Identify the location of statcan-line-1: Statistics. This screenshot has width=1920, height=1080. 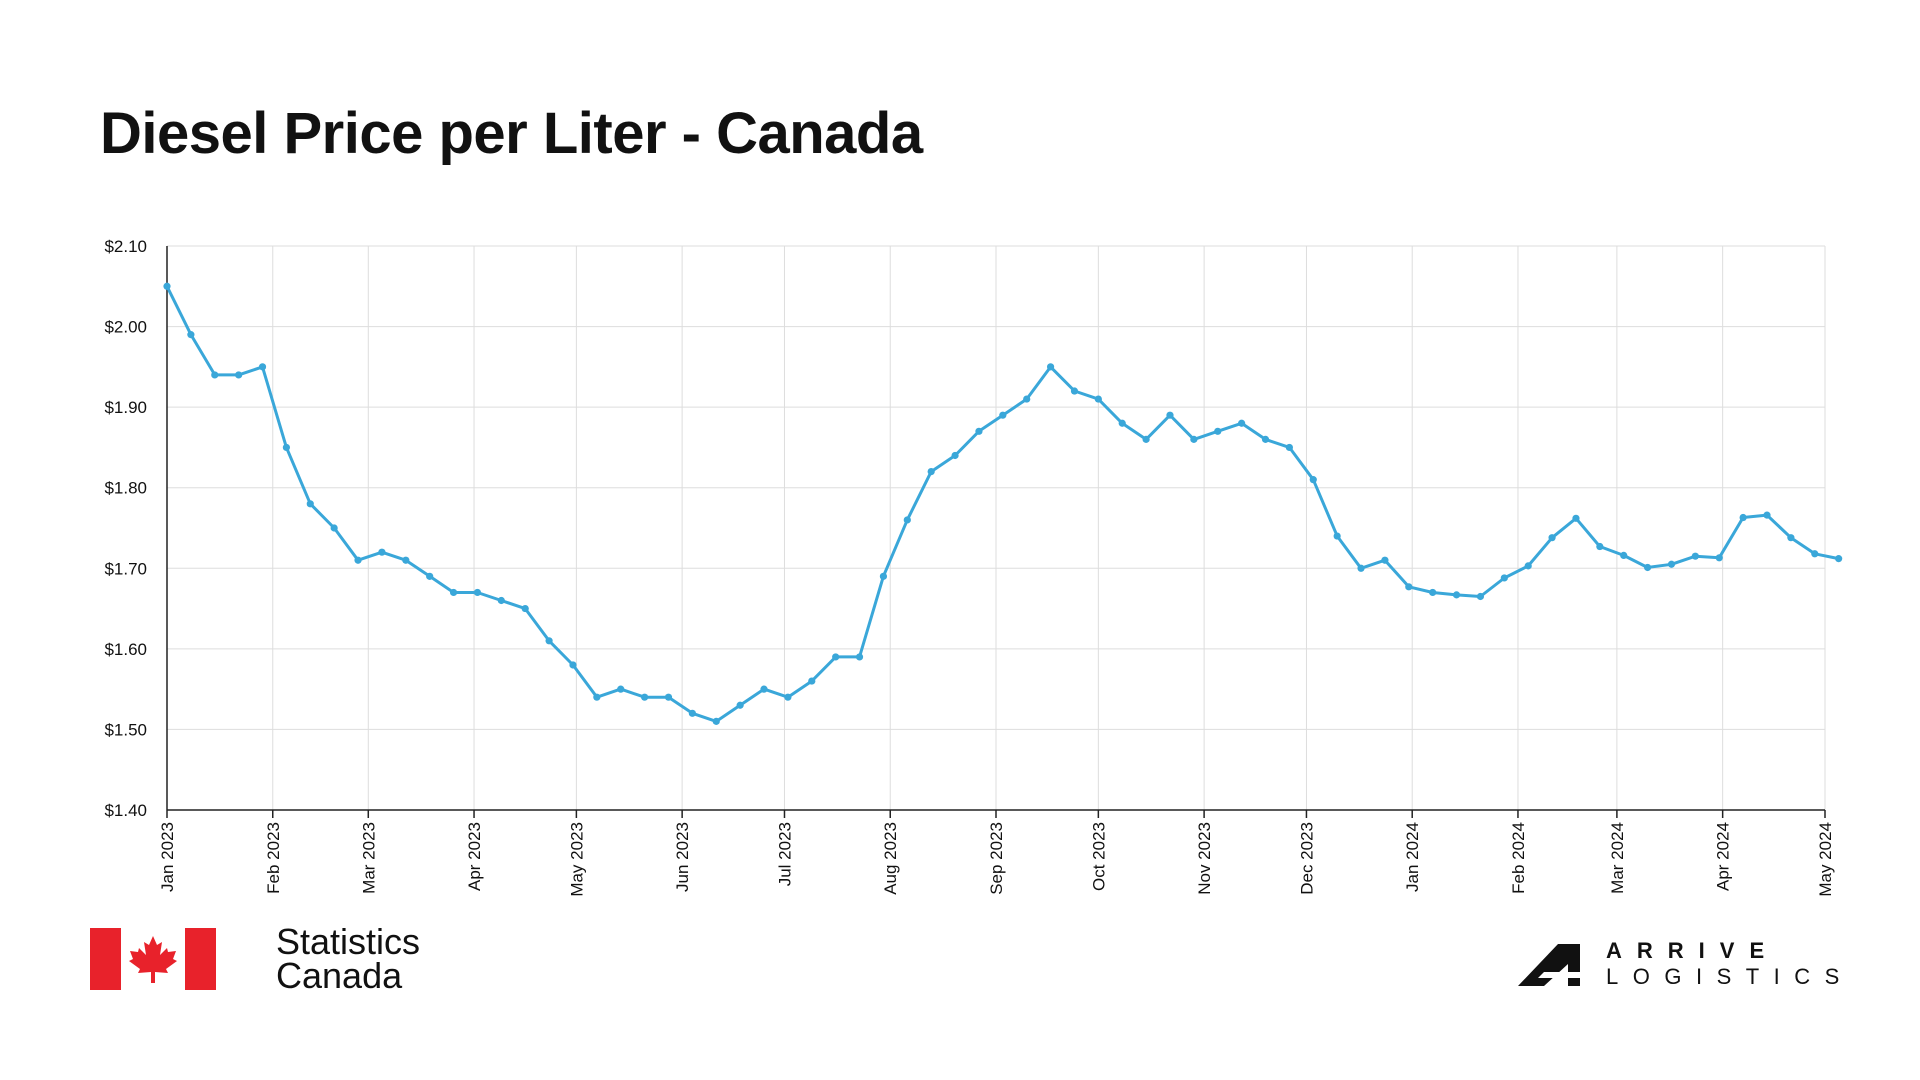
(348, 941).